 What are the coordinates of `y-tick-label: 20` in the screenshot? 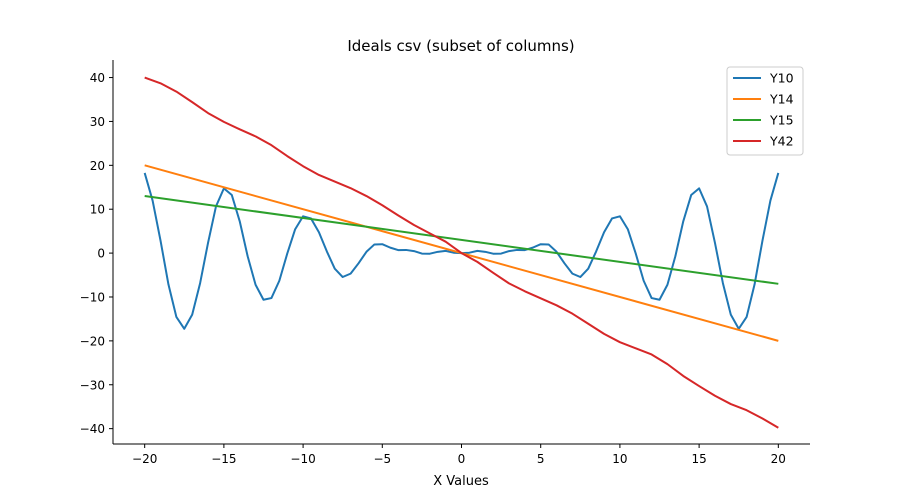 It's located at (97, 166).